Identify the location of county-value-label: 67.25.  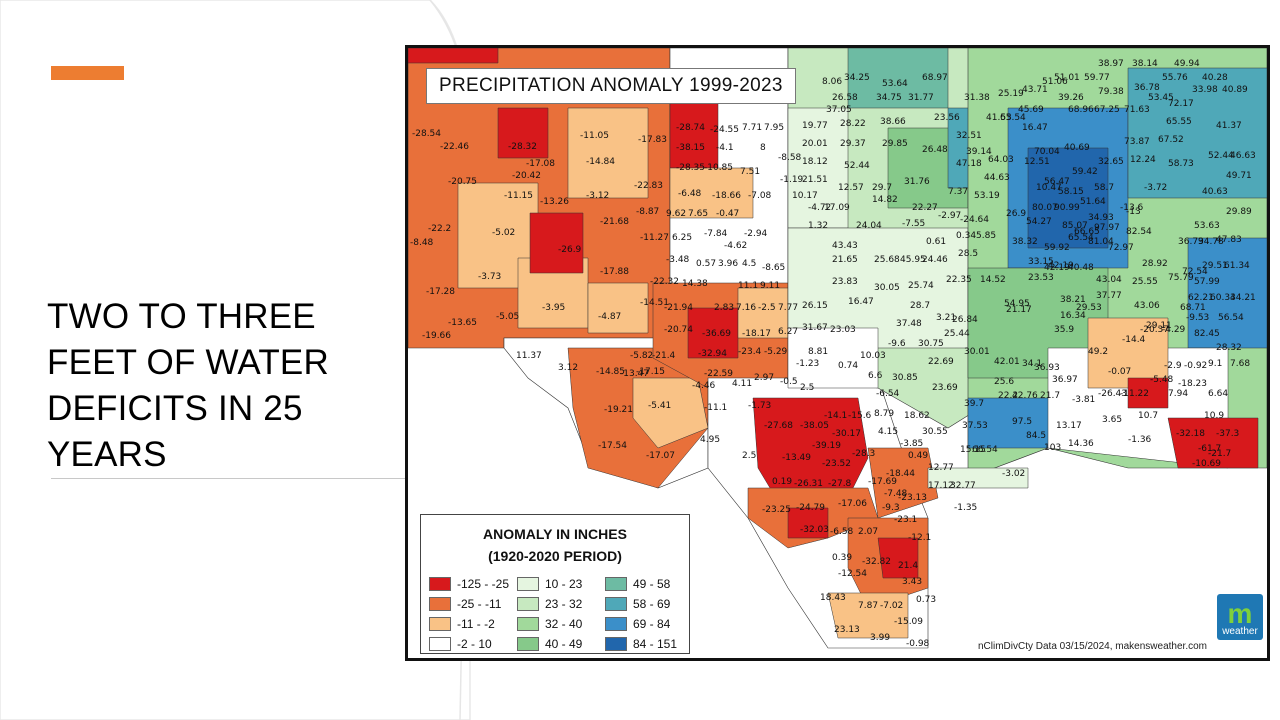
(1107, 110).